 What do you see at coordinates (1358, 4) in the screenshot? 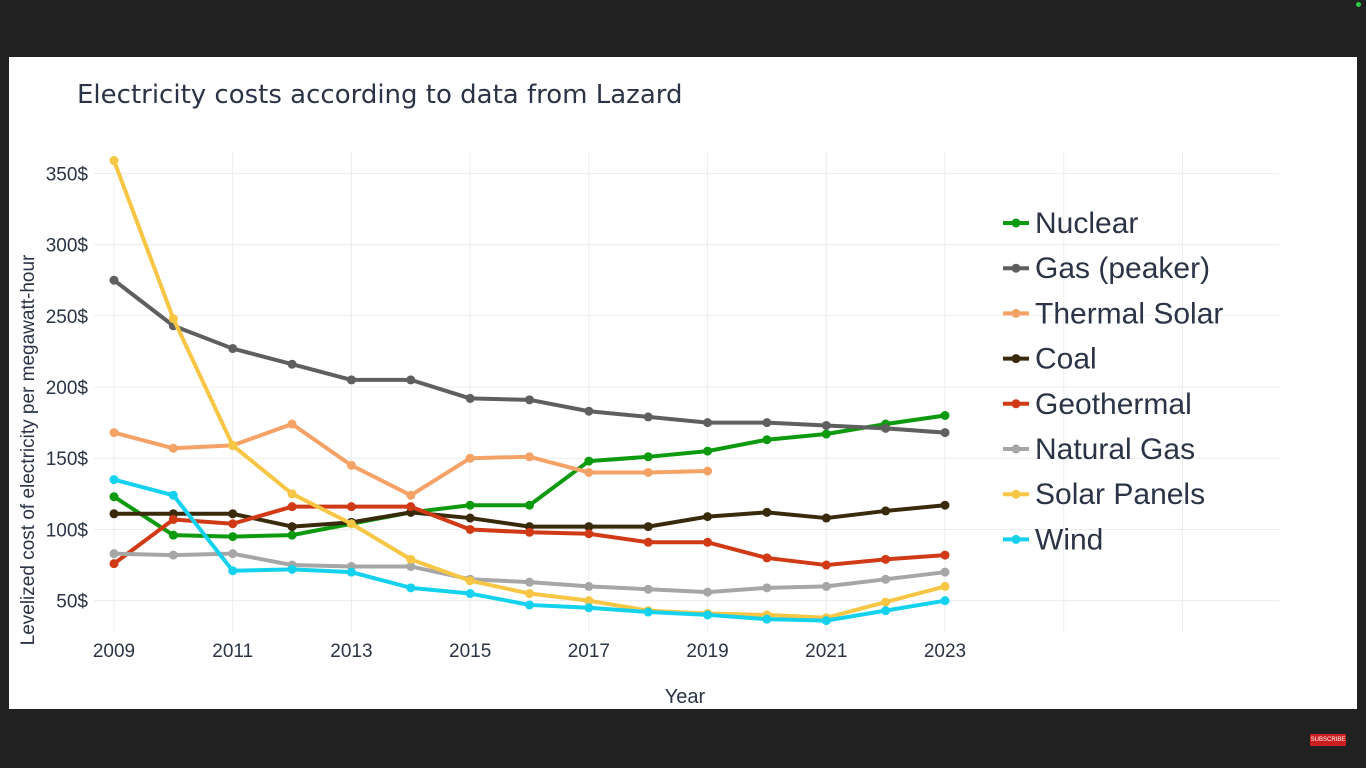
I see `recording-indicator-icon` at bounding box center [1358, 4].